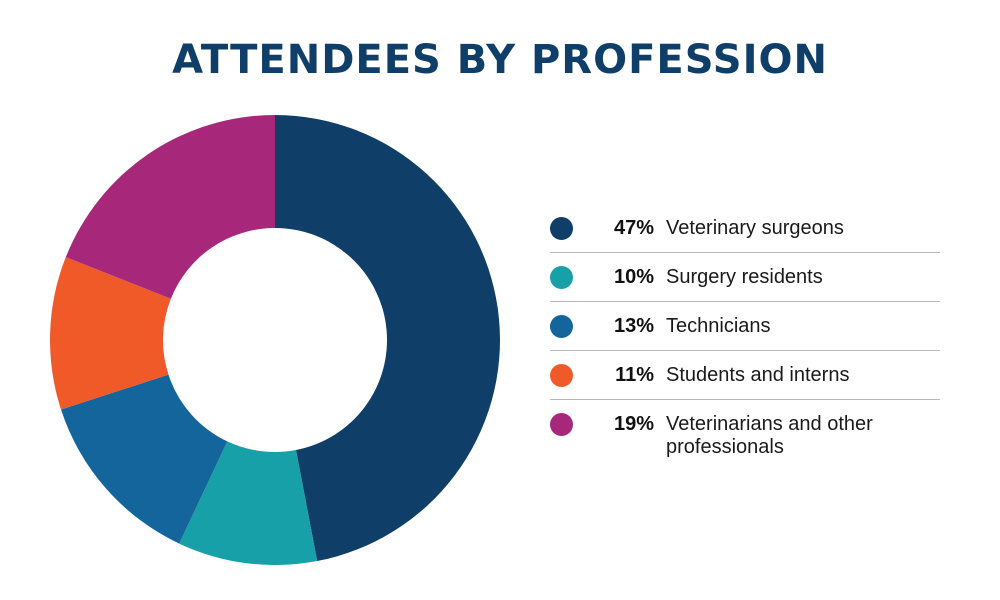 The height and width of the screenshot is (600, 1000). What do you see at coordinates (633, 424) in the screenshot?
I see `legend-percent: 19%` at bounding box center [633, 424].